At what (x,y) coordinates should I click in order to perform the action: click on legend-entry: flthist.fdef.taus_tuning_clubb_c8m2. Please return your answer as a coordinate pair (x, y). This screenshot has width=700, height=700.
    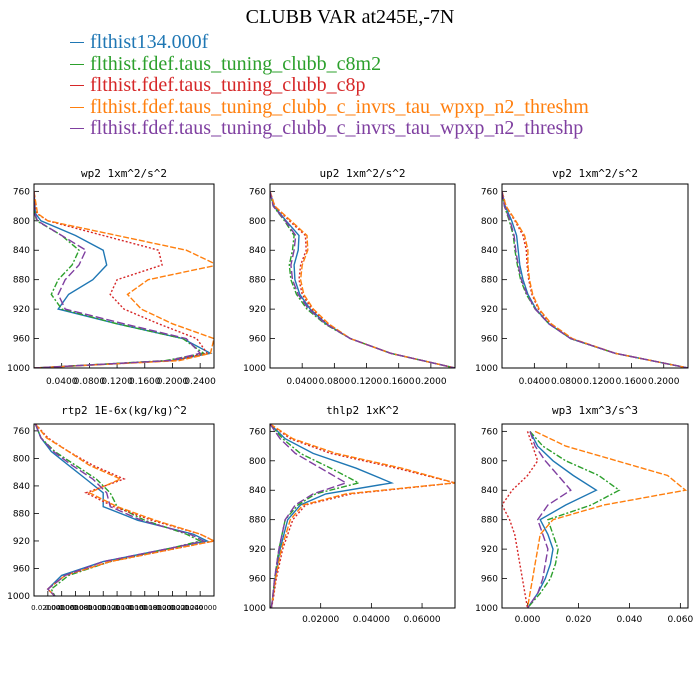
    Looking at the image, I should click on (329, 64).